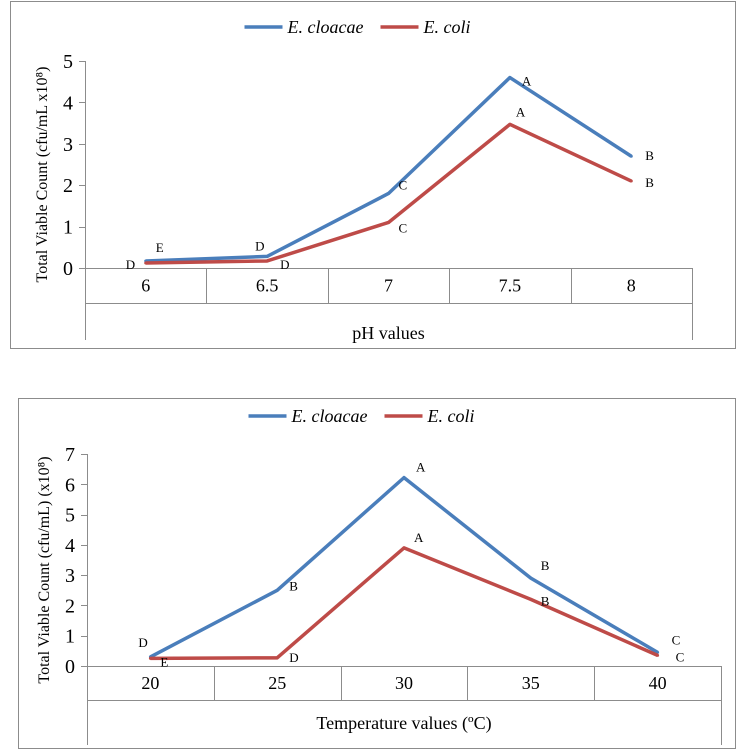 The image size is (744, 753). I want to click on x-tick-label: 20, so click(150, 683).